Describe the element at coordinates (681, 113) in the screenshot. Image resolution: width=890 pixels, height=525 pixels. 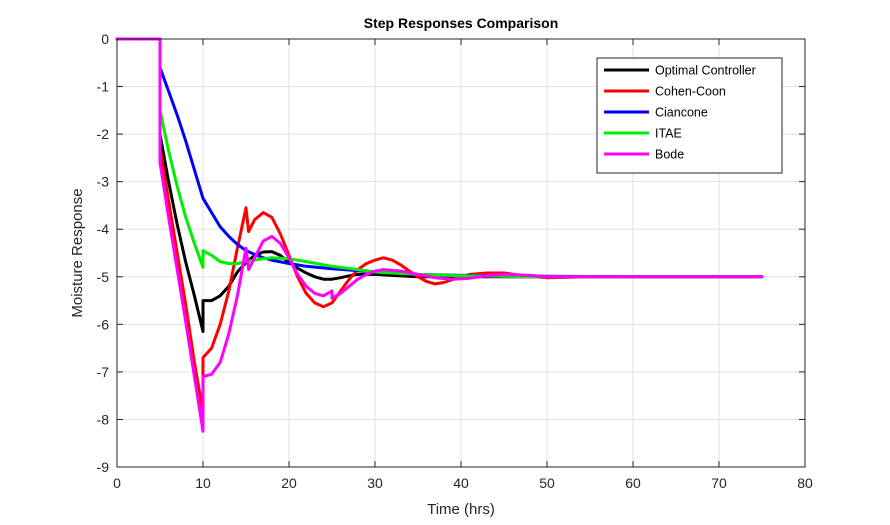
I see `legend-label: Ciancone` at that location.